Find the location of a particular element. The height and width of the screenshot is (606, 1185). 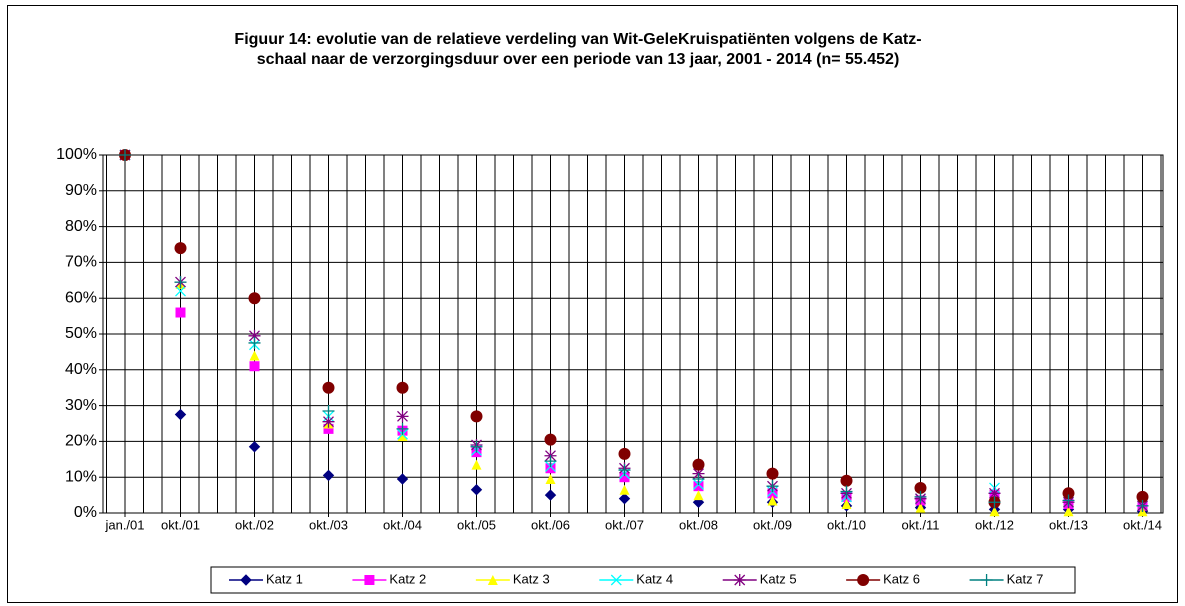

y-tick-label: 50% is located at coordinates (81, 333).